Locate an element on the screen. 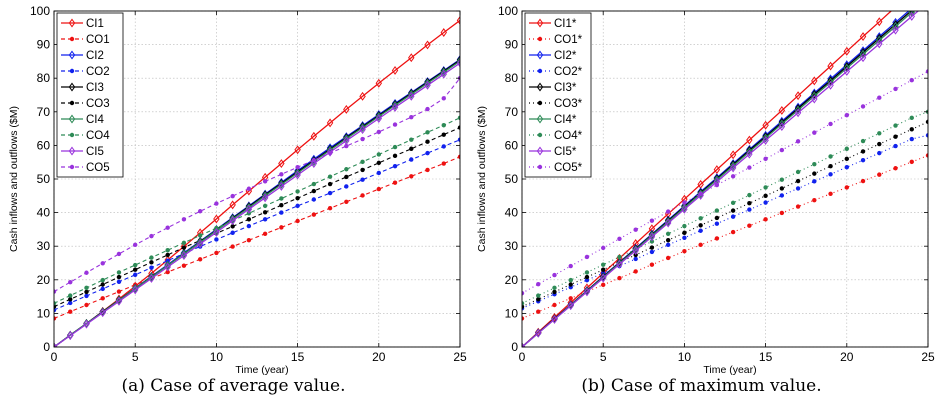 The width and height of the screenshot is (935, 418). a-ytick-label-40: 40 is located at coordinates (44, 213).